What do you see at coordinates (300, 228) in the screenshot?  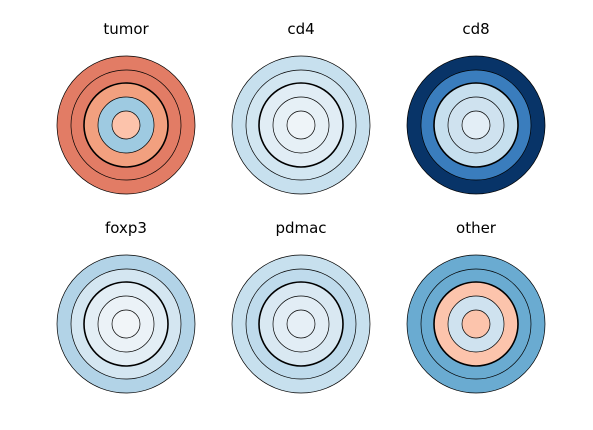 I see `panel-title-pdmac: pdmac` at bounding box center [300, 228].